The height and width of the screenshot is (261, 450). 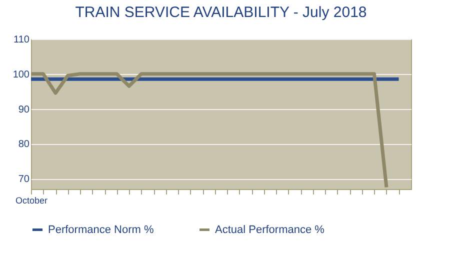 I want to click on chart-title: TRAIN SERVICE AVAILABILITY - July 2018, so click(x=221, y=12).